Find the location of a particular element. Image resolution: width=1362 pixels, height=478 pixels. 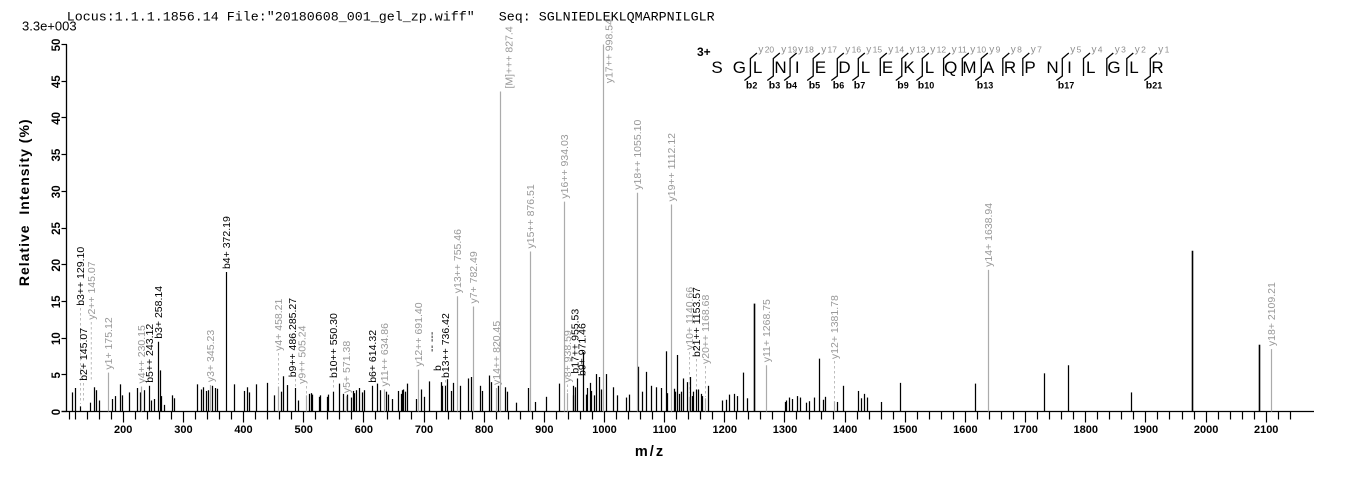

svg-text: y18++ 1055.10 is located at coordinates (638, 155).